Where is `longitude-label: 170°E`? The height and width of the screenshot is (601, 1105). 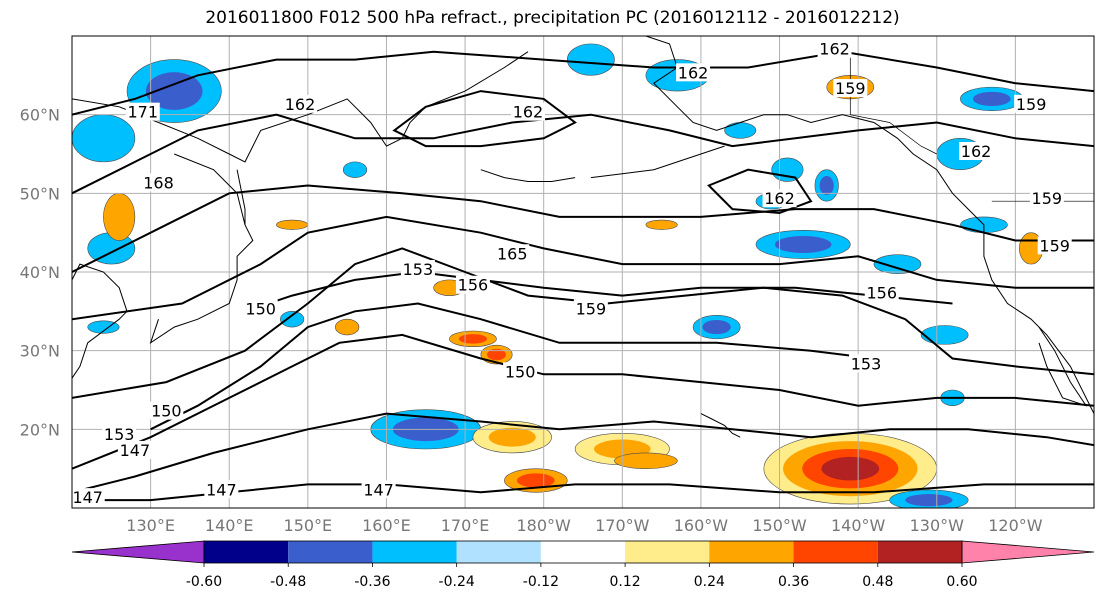 longitude-label: 170°E is located at coordinates (465, 525).